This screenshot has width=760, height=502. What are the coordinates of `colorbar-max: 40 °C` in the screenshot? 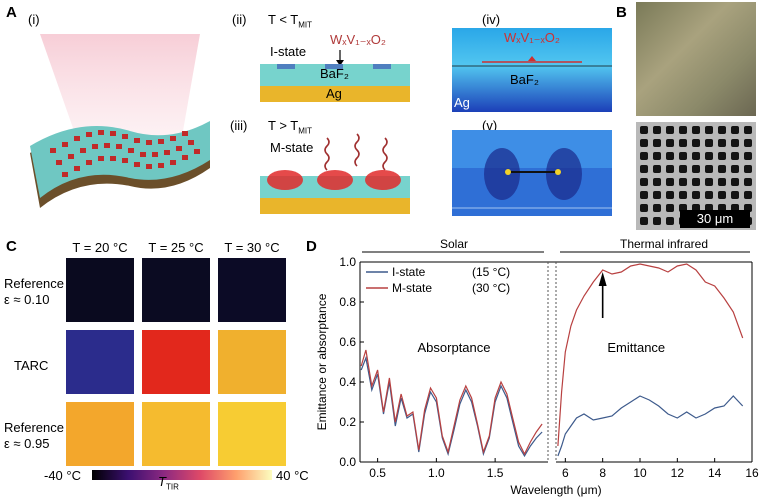 It's located at (292, 475).